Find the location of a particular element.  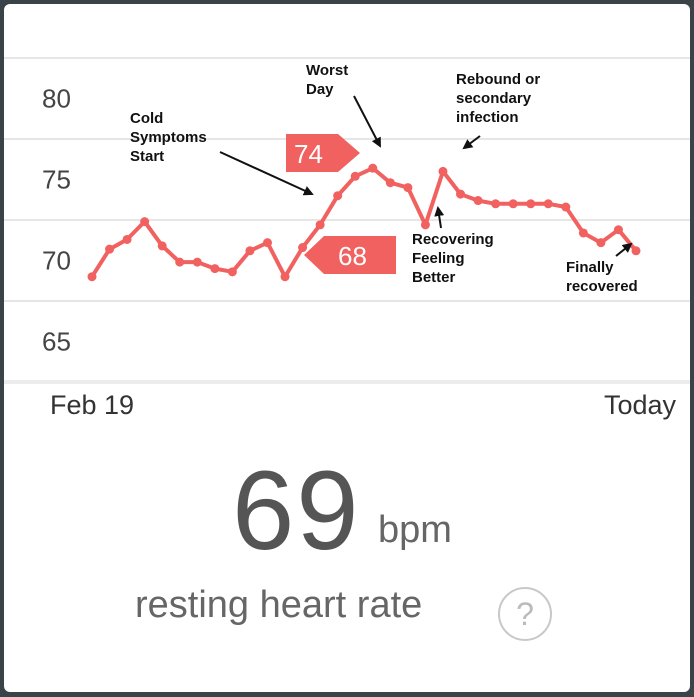

help-button: ? is located at coordinates (525, 614).